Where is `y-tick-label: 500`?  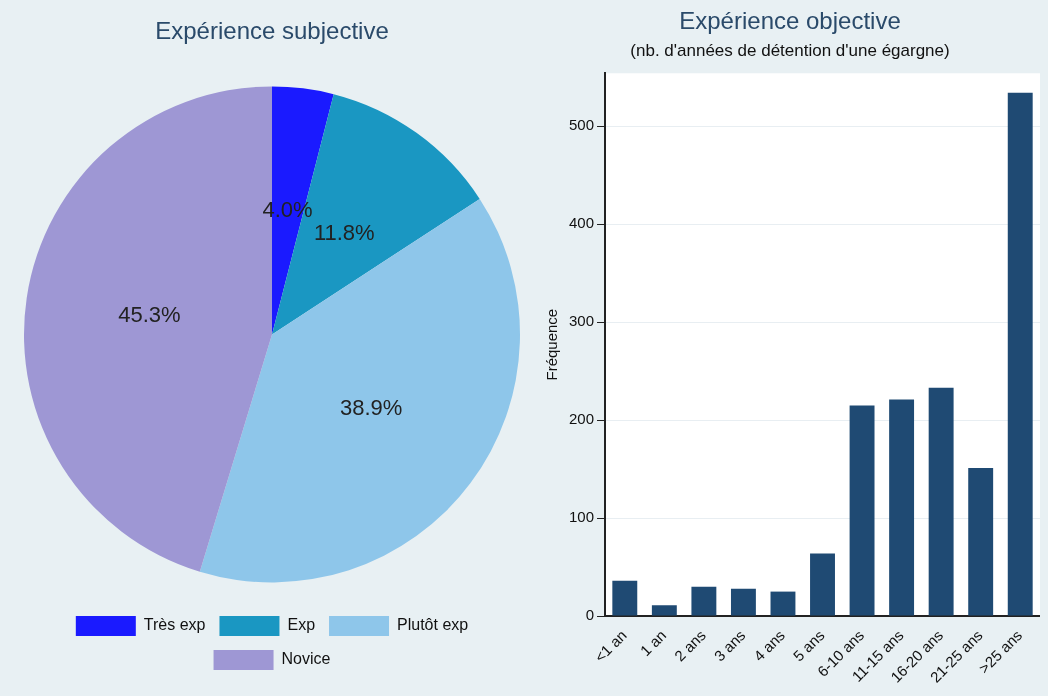
y-tick-label: 500 is located at coordinates (582, 125).